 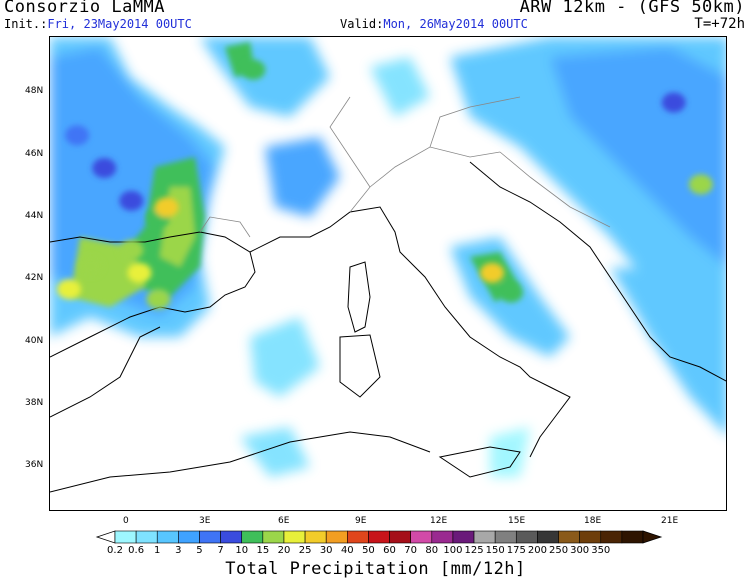 What do you see at coordinates (389, 550) in the screenshot?
I see `colorbar-level-label: 60` at bounding box center [389, 550].